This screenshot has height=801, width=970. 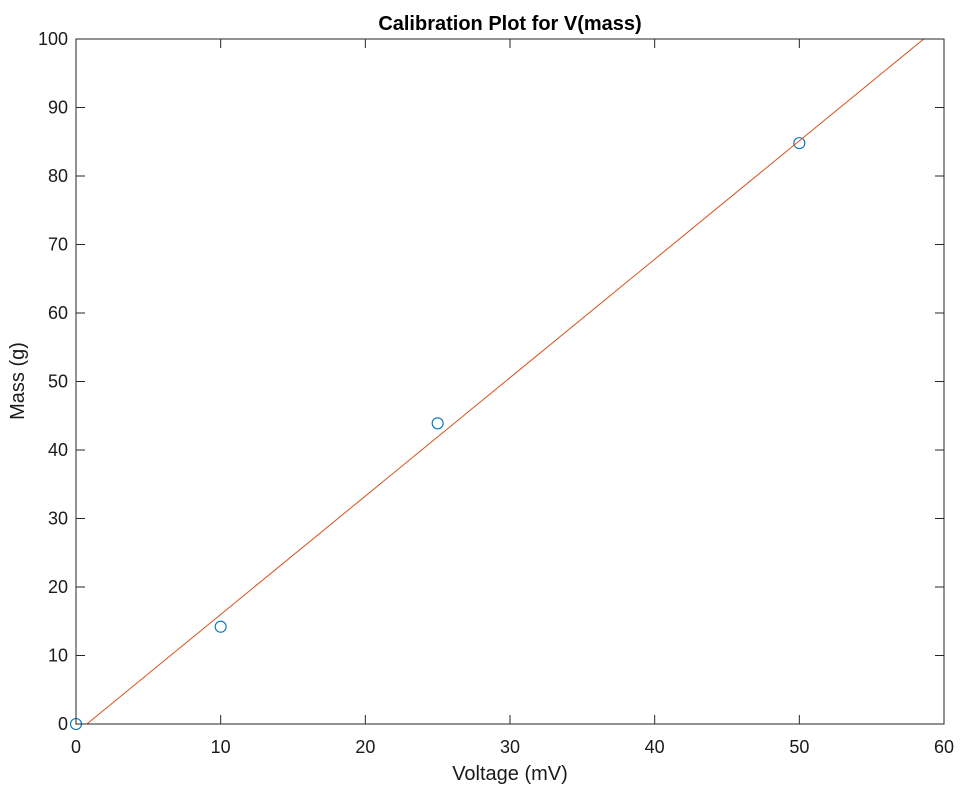 What do you see at coordinates (655, 747) in the screenshot?
I see `x-tick-label-4: 40` at bounding box center [655, 747].